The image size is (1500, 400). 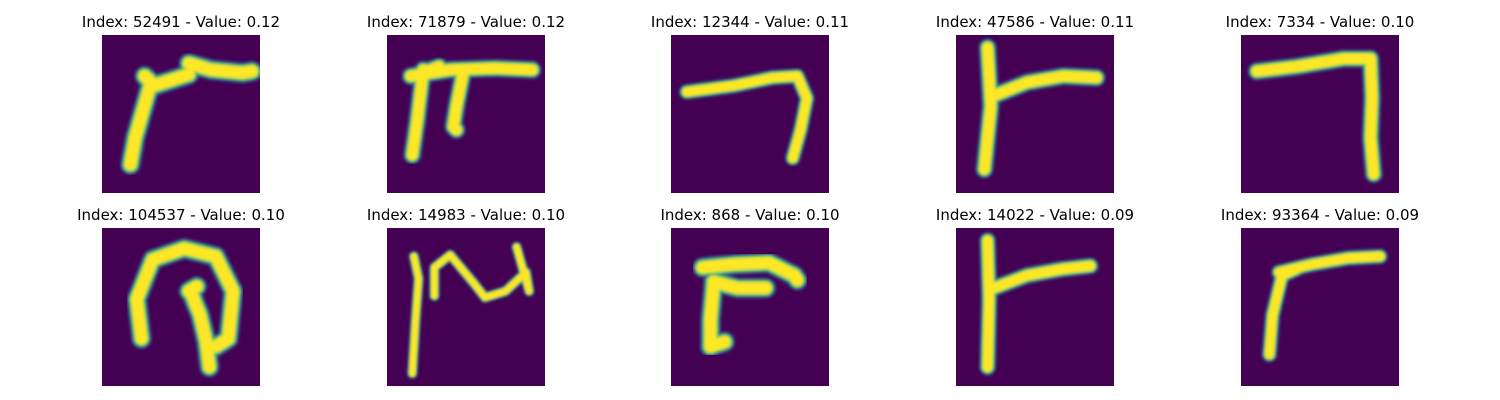 I want to click on panel-title: Index: 104537 - Value: 0.10, so click(x=181, y=215).